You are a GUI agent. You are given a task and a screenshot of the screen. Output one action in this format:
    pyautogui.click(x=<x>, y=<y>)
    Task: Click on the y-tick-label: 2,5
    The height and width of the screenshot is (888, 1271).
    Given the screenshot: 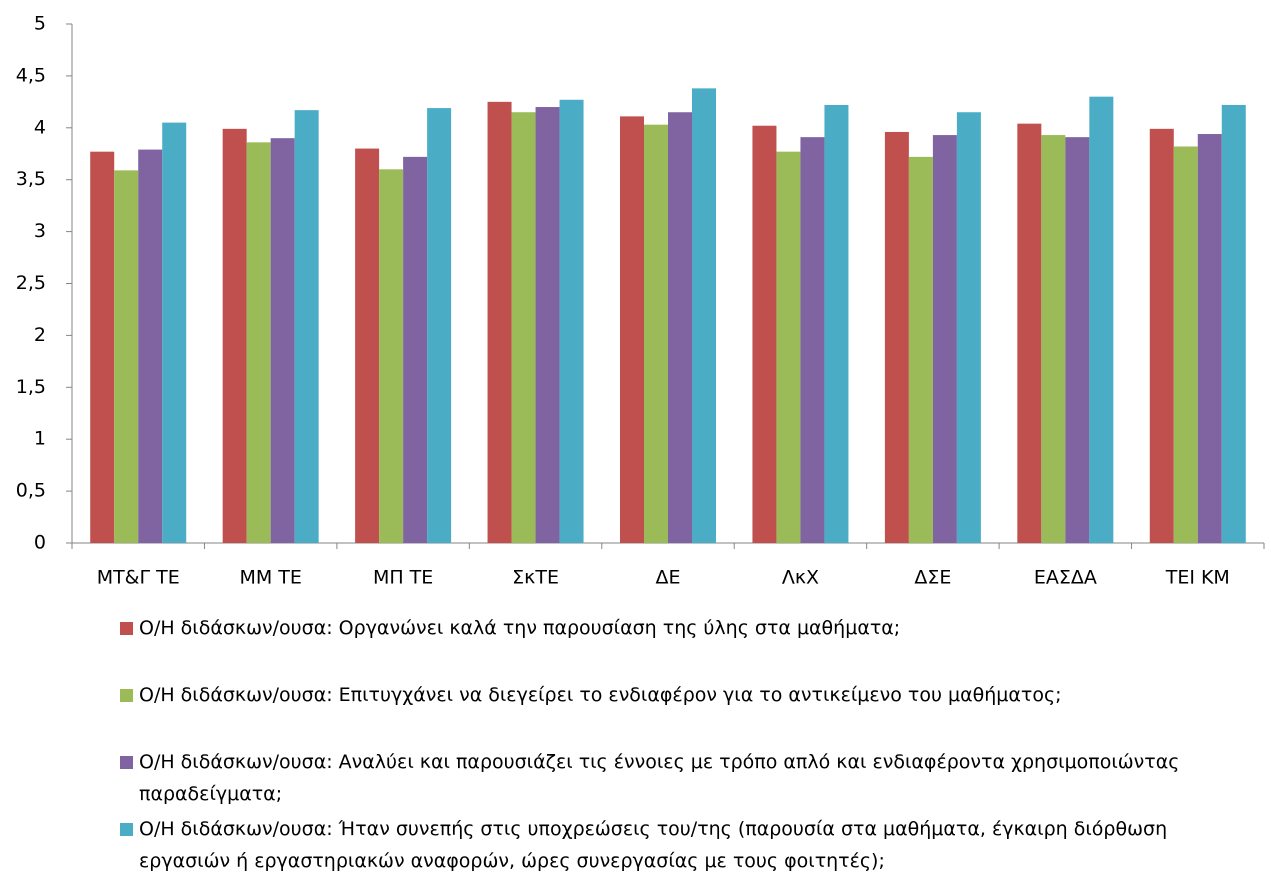 What is the action you would take?
    pyautogui.click(x=31, y=283)
    